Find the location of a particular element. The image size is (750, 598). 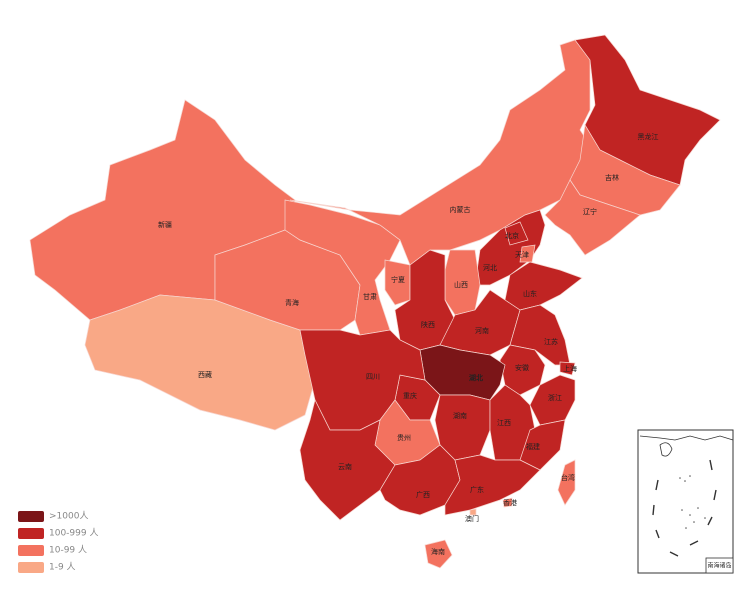

legend: >1000人 100-999 人 10-99 人 1-9 人 is located at coordinates (58, 542).